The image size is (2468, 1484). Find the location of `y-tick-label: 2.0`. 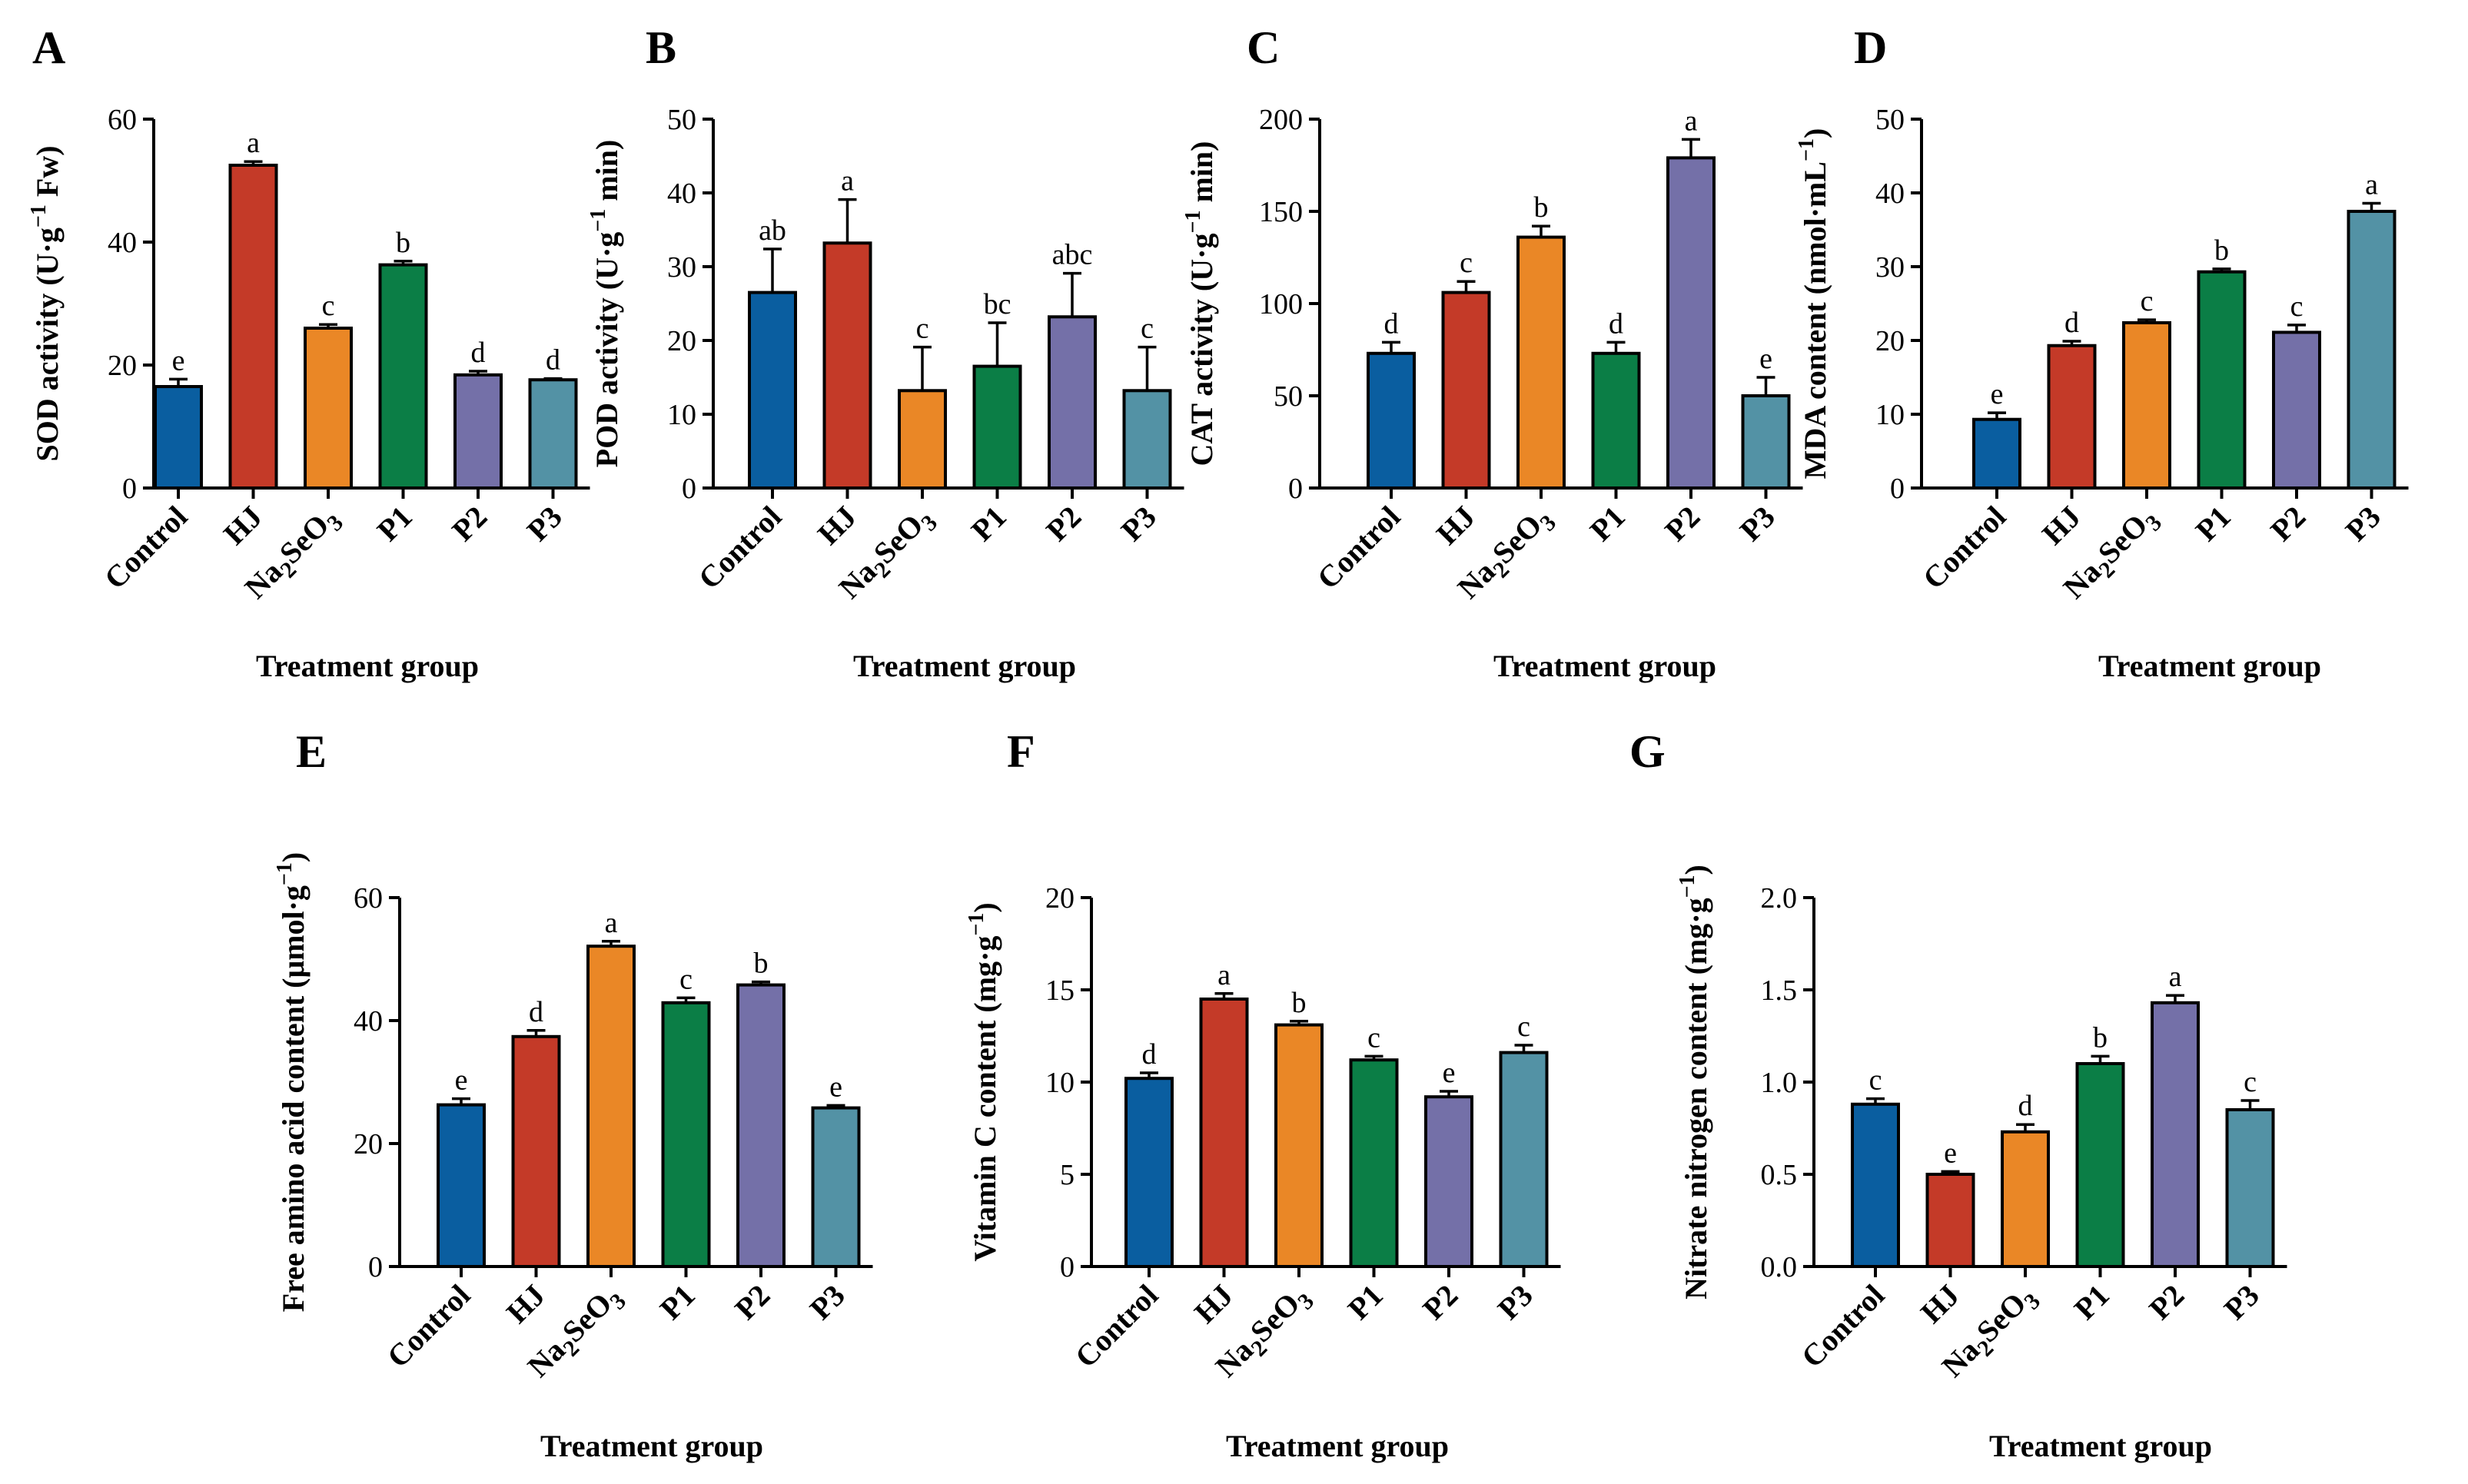

y-tick-label: 2.0 is located at coordinates (1779, 898).